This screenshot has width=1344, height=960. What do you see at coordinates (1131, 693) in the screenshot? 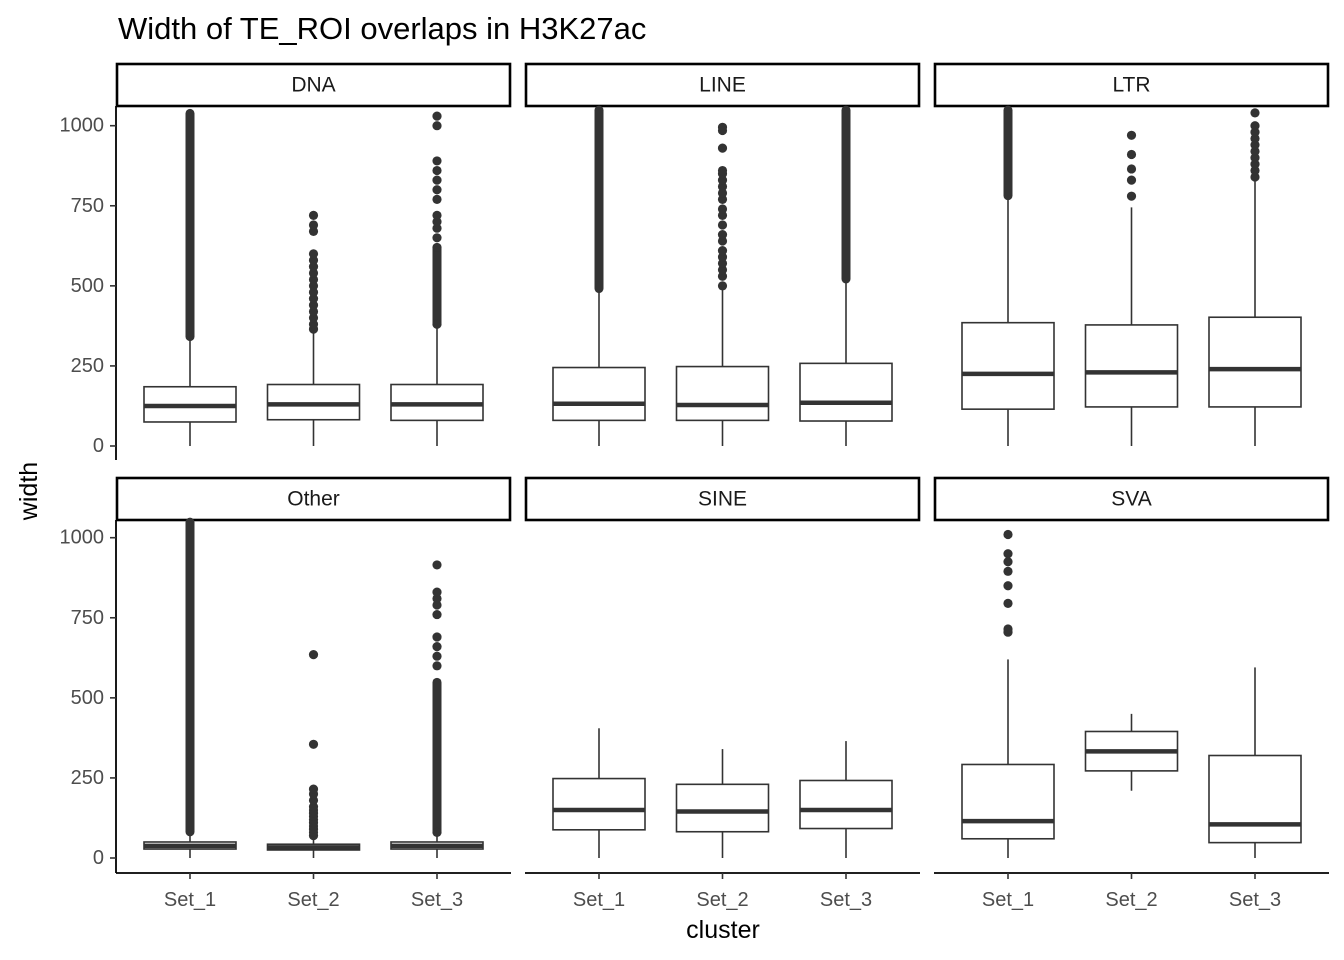
I see `facet-sva: SVA Set_1 Set_2 Set_3` at bounding box center [1131, 693].